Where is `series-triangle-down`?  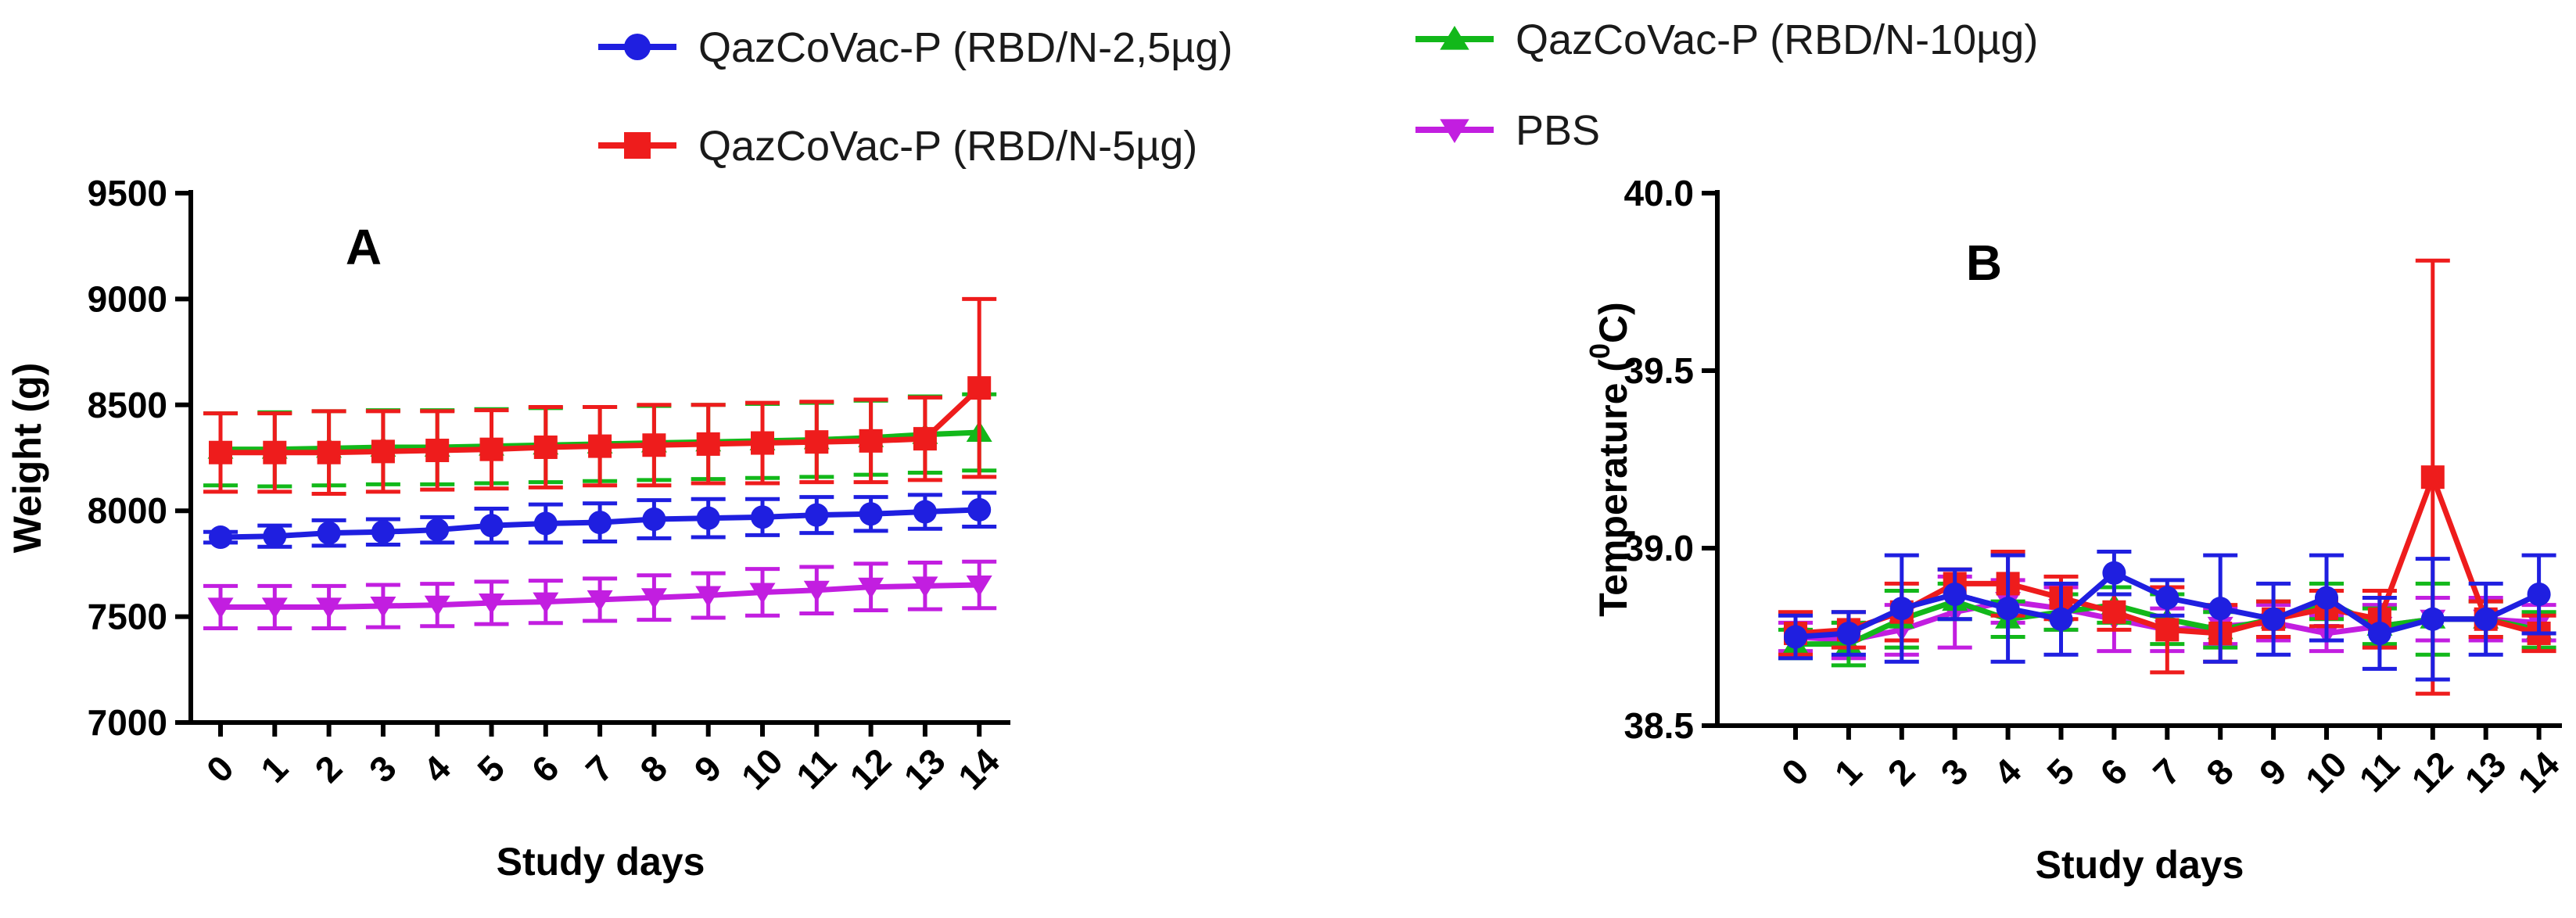 series-triangle-down is located at coordinates (600, 594).